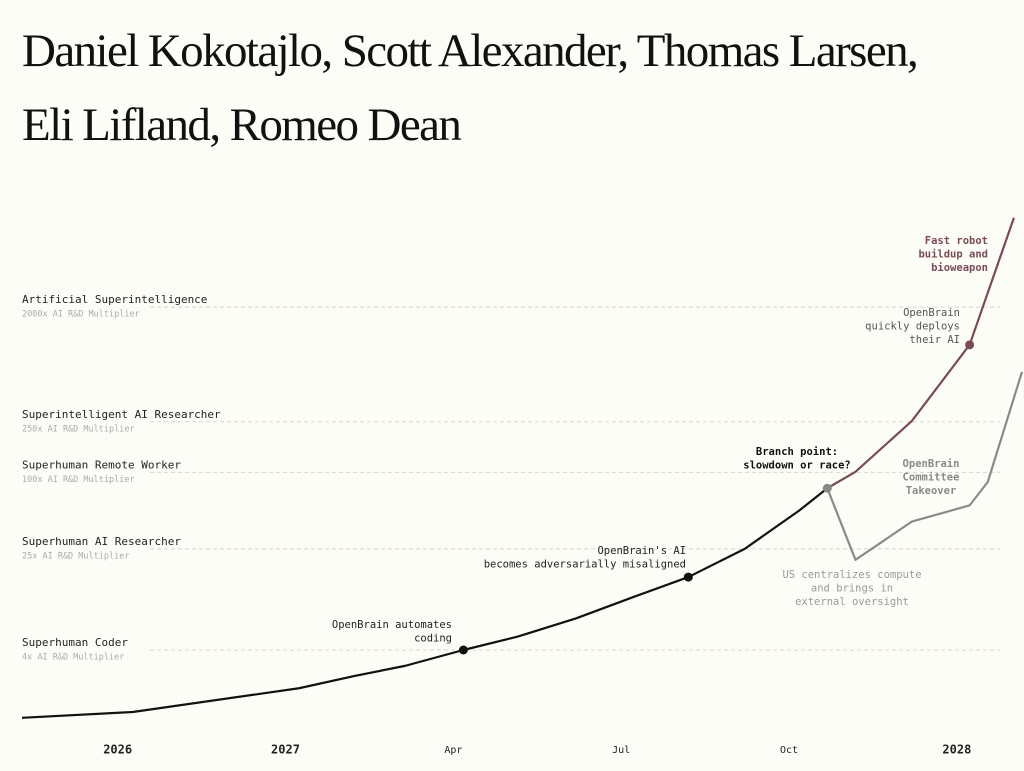  Describe the element at coordinates (789, 750) in the screenshot. I see `x-tick-label: Oct` at that location.